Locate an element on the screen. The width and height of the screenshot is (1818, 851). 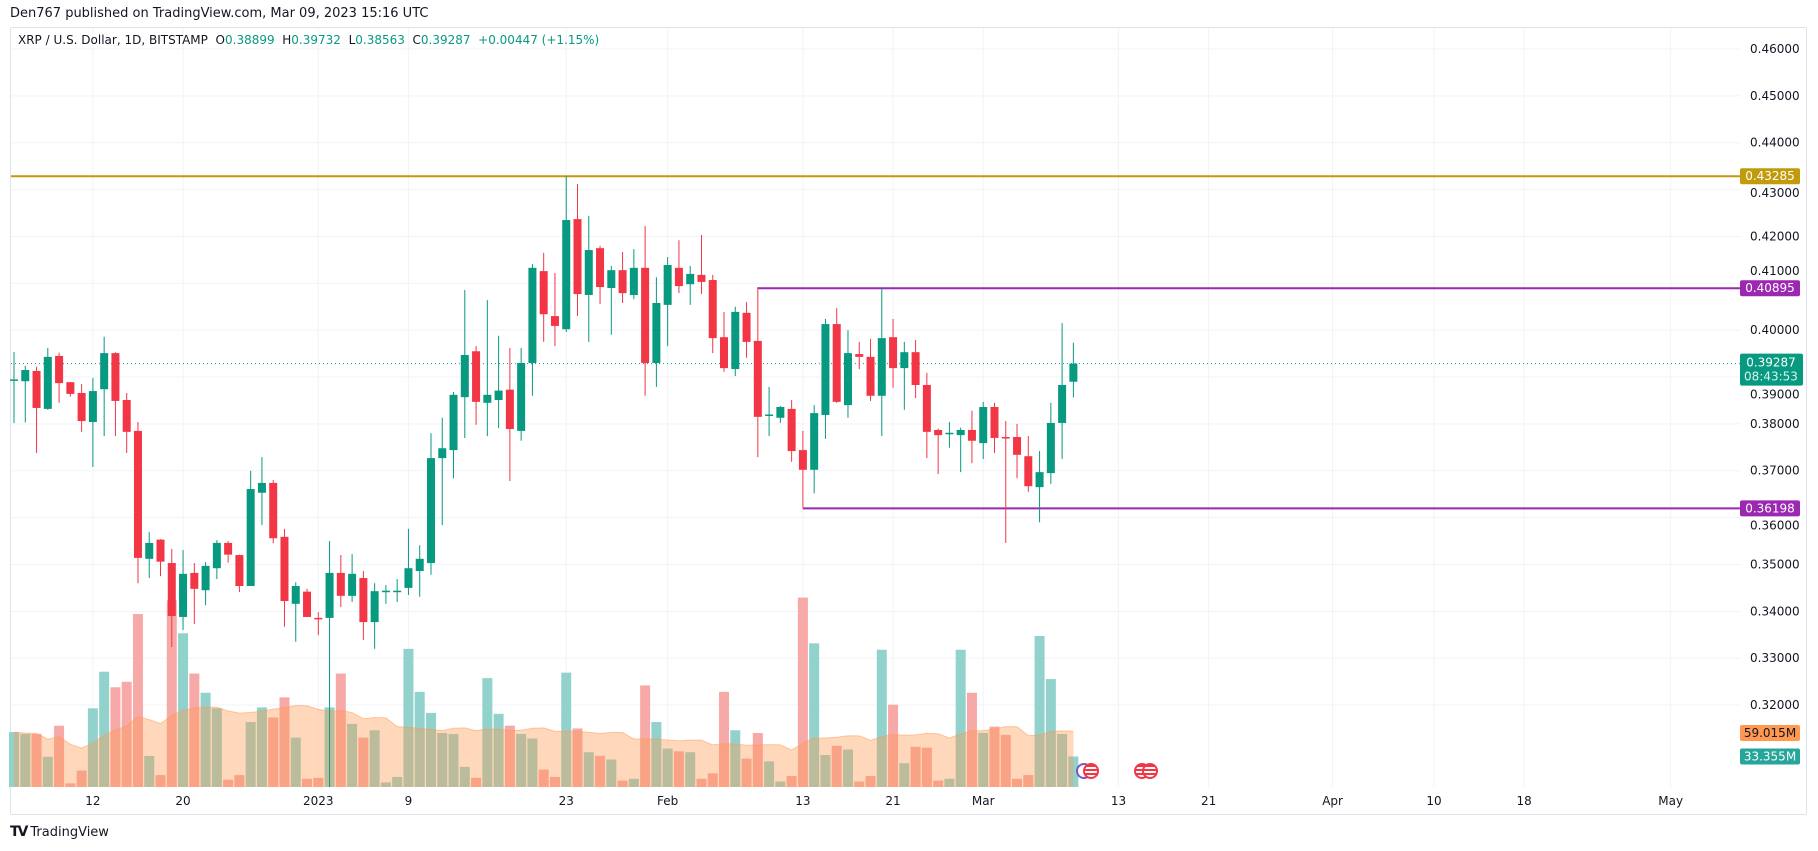
volume-last-label: 33.355M is located at coordinates (1770, 756).